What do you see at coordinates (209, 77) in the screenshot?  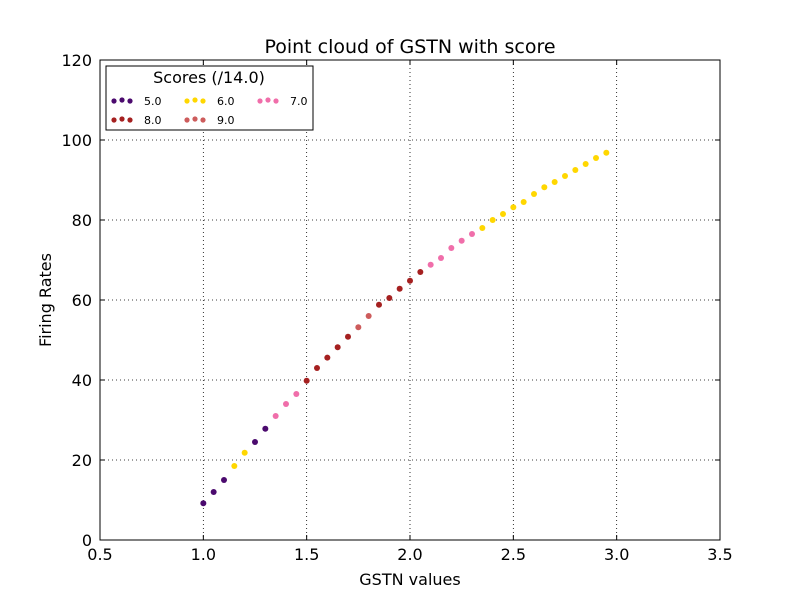 I see `legend-title: Scores (/14.0)` at bounding box center [209, 77].